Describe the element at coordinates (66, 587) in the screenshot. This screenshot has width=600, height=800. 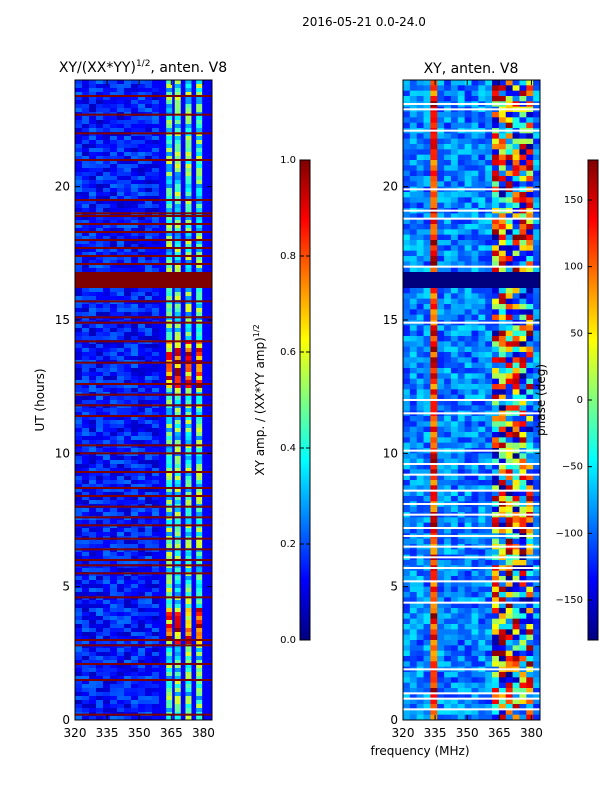
I see `amplitude-ytick-label: 5` at that location.